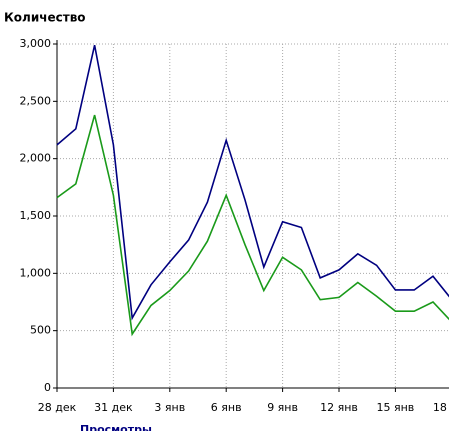 The image size is (449, 431). I want to click on y-tick-label: 2,500, so click(36, 100).